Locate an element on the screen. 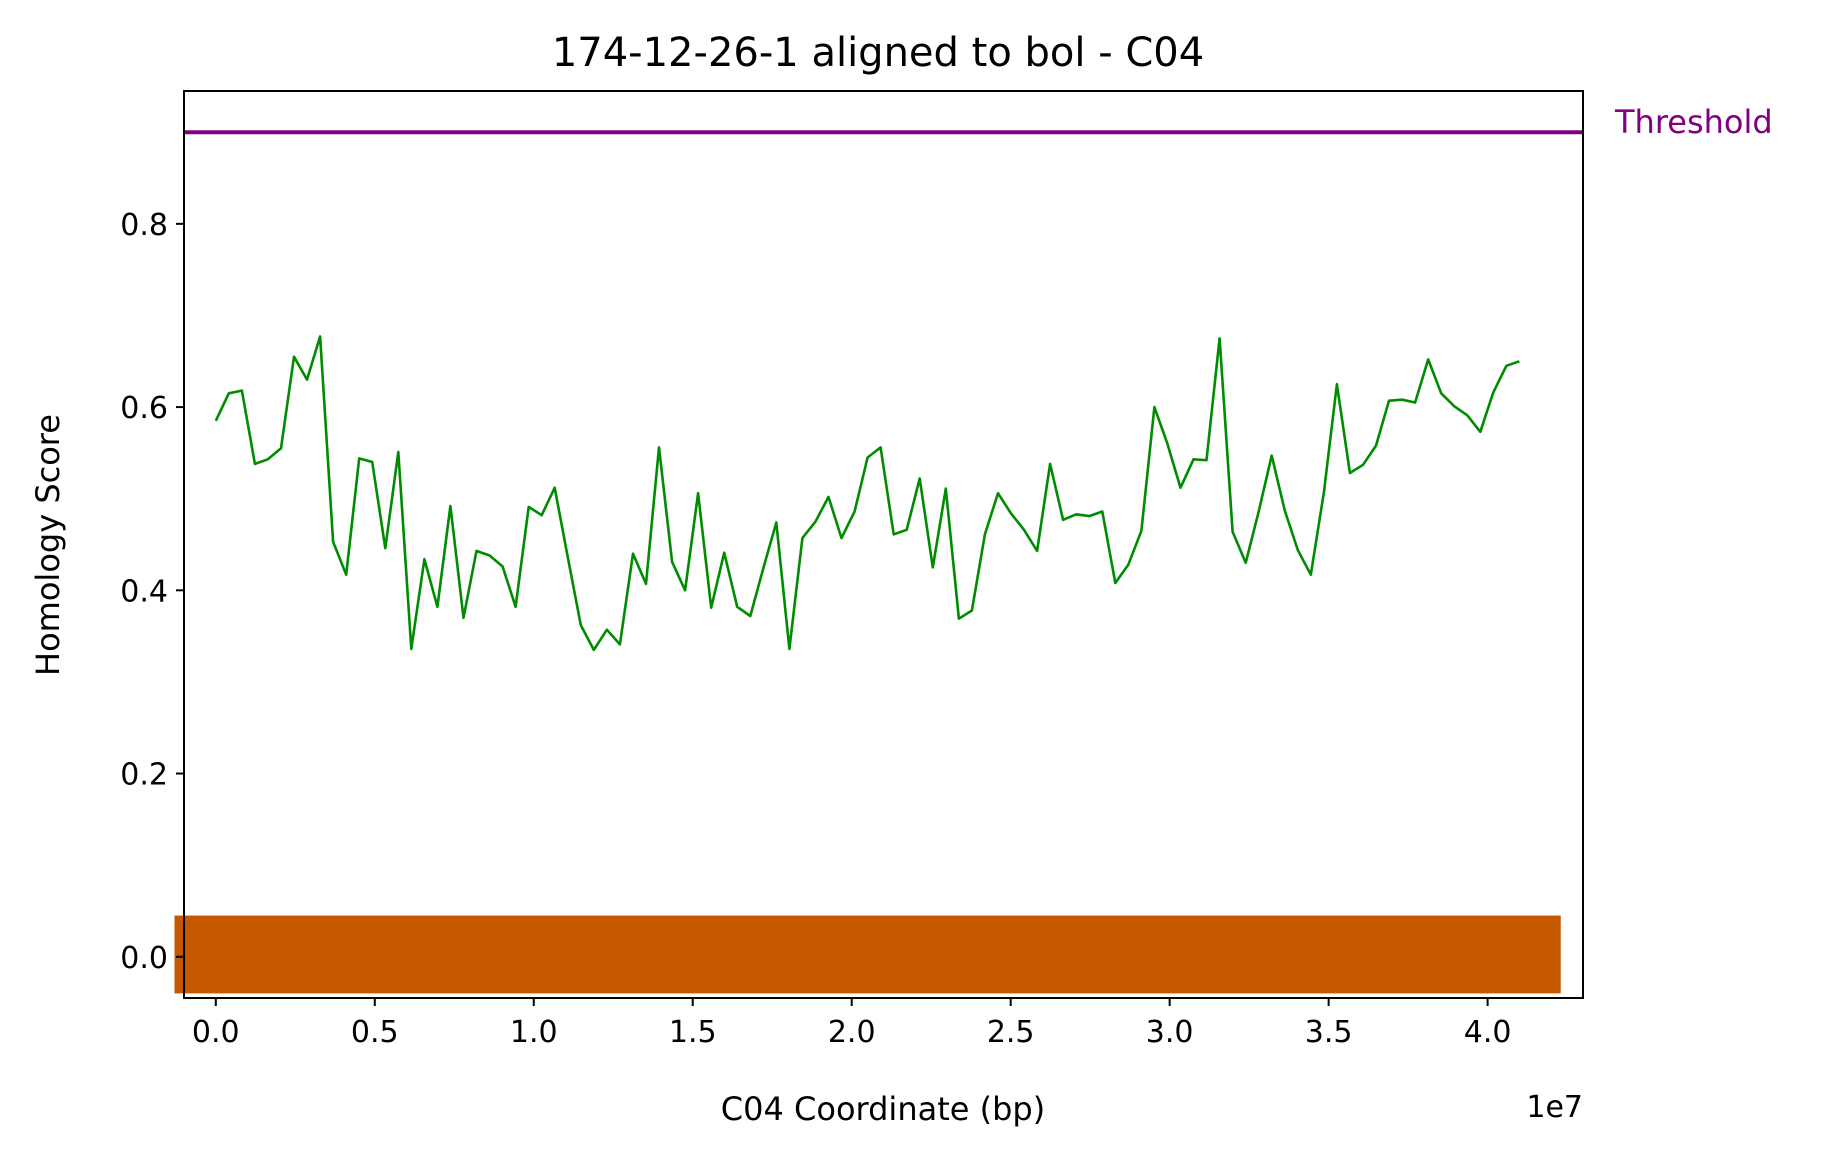 Image resolution: width=1845 pixels, height=1158 pixels. y-tick-label: 0.4 is located at coordinates (144, 591).